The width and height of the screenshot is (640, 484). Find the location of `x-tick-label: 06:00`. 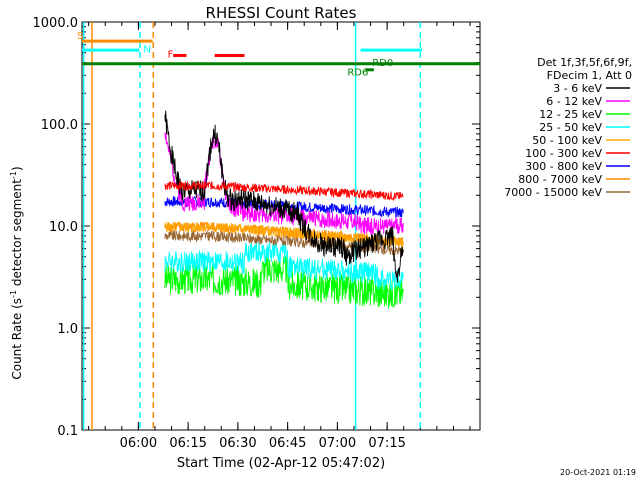

x-tick-label: 06:00 is located at coordinates (138, 443).